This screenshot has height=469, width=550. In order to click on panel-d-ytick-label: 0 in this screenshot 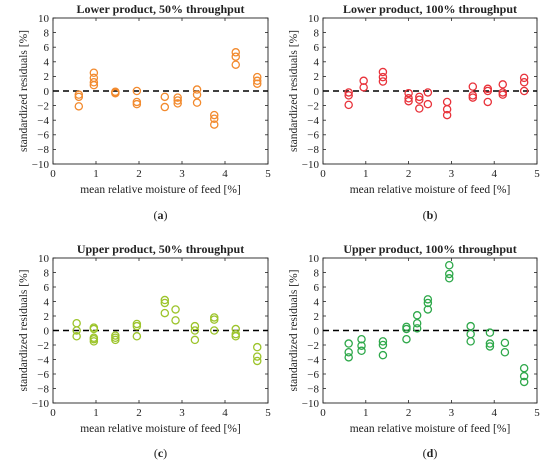, I will do `click(317, 331)`.